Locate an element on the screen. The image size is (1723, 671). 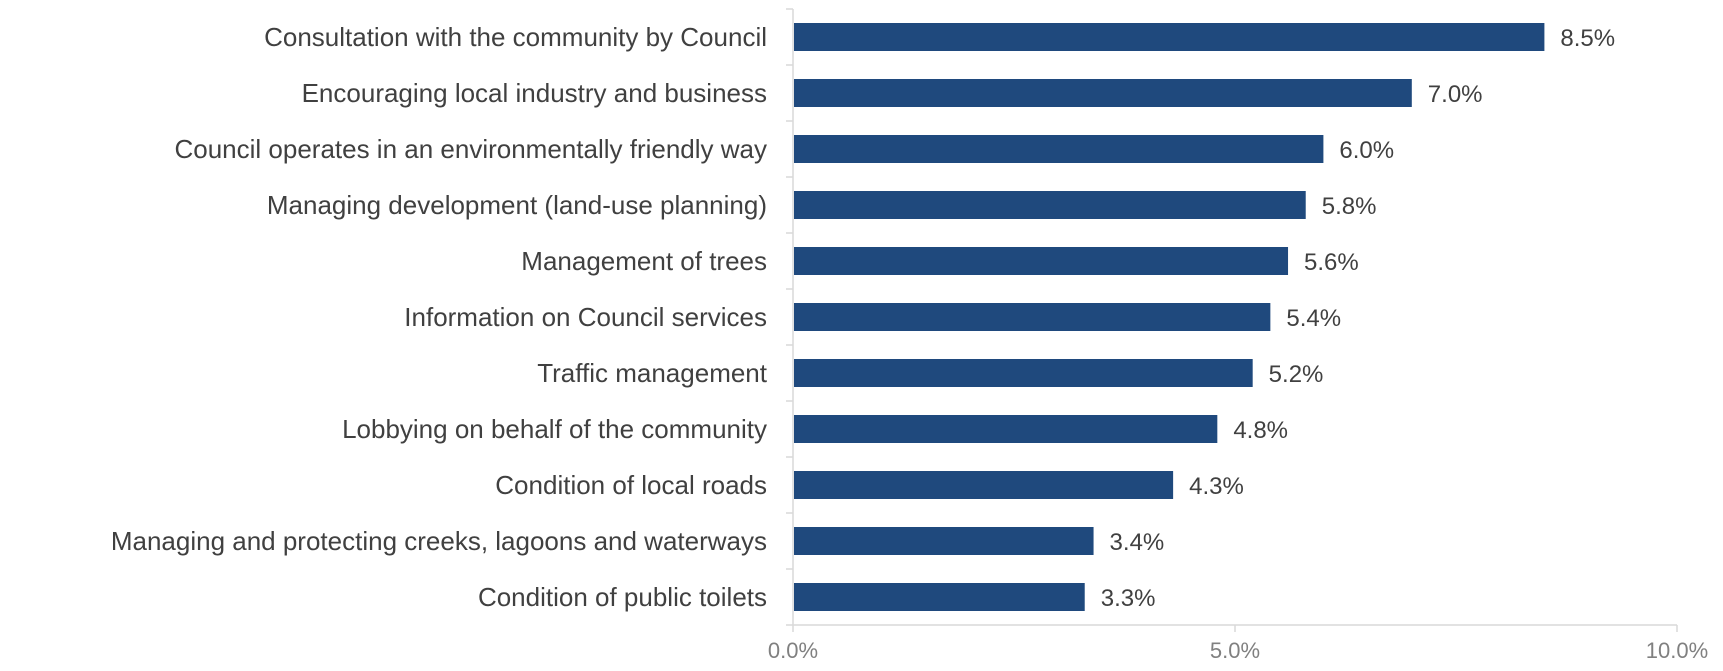
value-label: 4.3% is located at coordinates (1216, 486).